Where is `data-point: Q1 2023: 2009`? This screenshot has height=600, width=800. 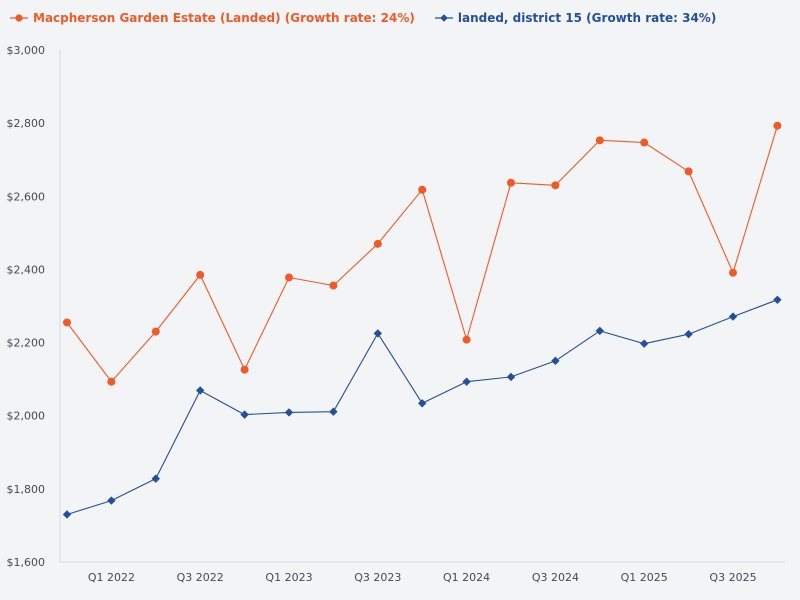 data-point: Q1 2023: 2009 is located at coordinates (289, 412).